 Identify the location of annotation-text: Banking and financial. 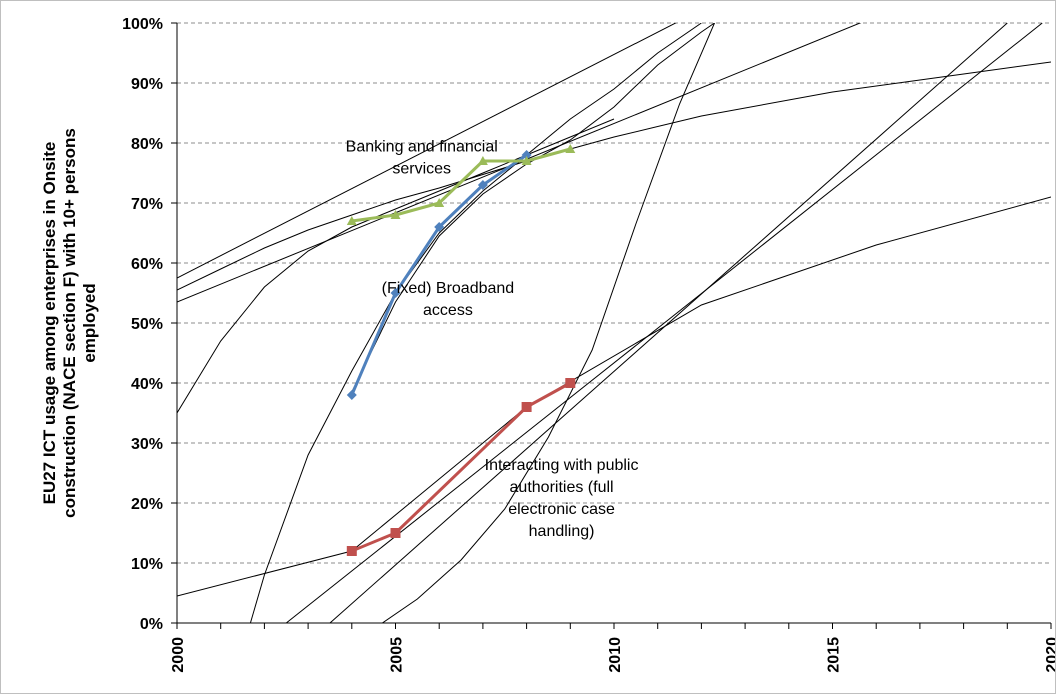
(422, 146).